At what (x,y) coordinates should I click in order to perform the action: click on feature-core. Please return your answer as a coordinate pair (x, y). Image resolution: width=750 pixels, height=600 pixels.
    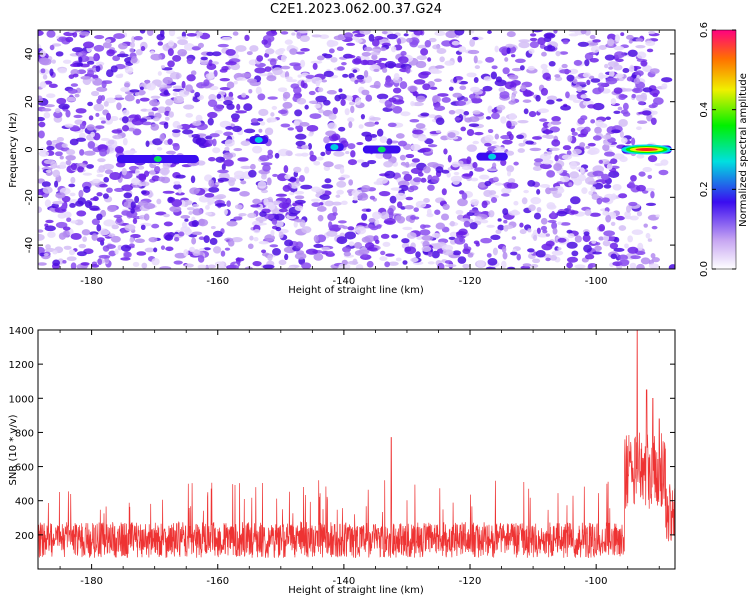
    Looking at the image, I should click on (334, 147).